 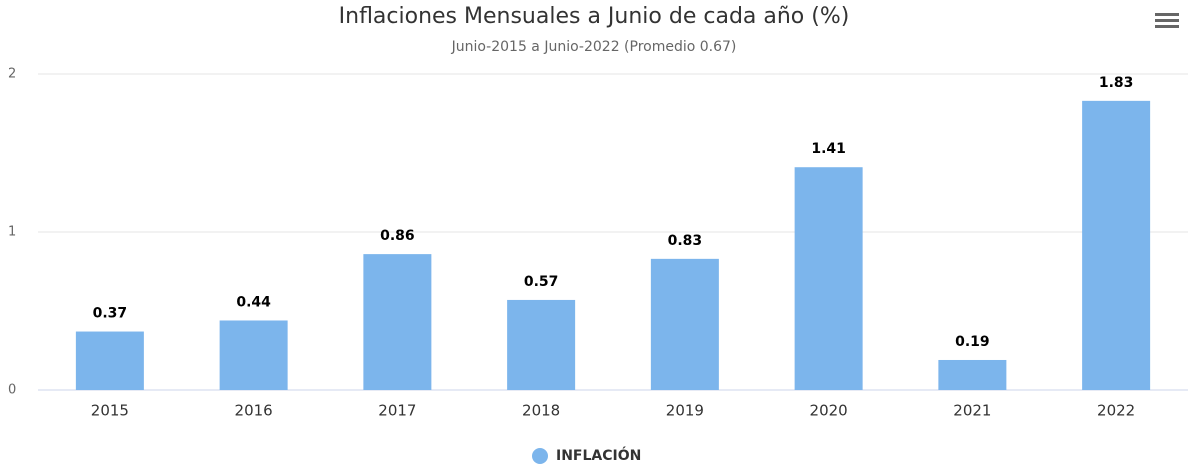 What do you see at coordinates (598, 455) in the screenshot?
I see `legend-label: INFLACIÓN` at bounding box center [598, 455].